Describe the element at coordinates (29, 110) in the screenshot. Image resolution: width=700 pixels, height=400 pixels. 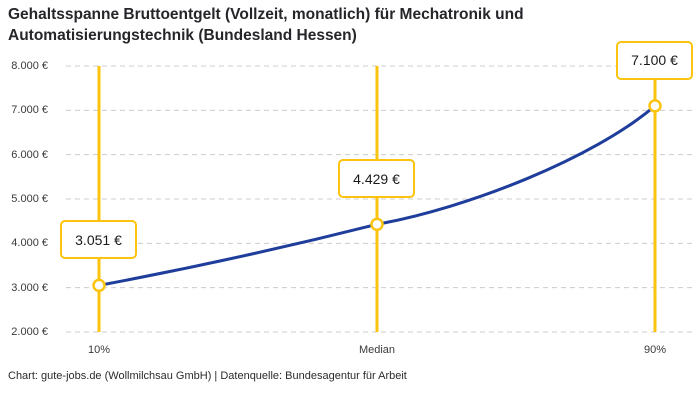
I see `y-tick-label: 7.000 €` at that location.